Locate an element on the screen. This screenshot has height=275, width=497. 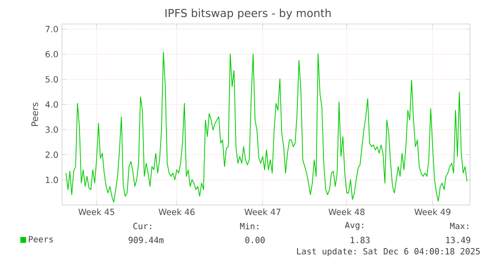
legend-label: Peers is located at coordinates (40, 239).